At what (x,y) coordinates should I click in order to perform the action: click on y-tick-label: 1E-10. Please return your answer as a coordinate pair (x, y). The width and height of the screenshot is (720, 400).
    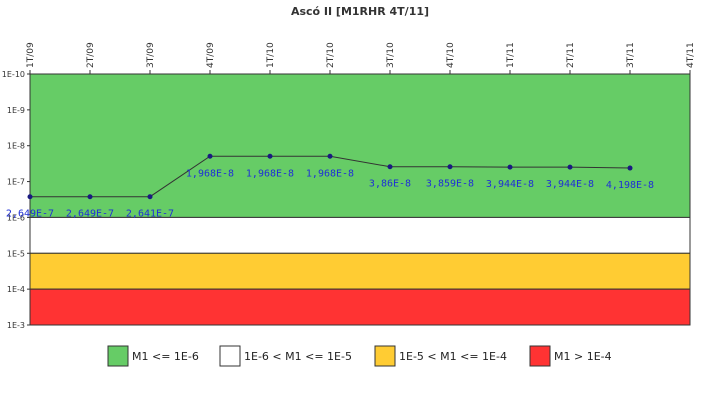
    Looking at the image, I should click on (13, 74).